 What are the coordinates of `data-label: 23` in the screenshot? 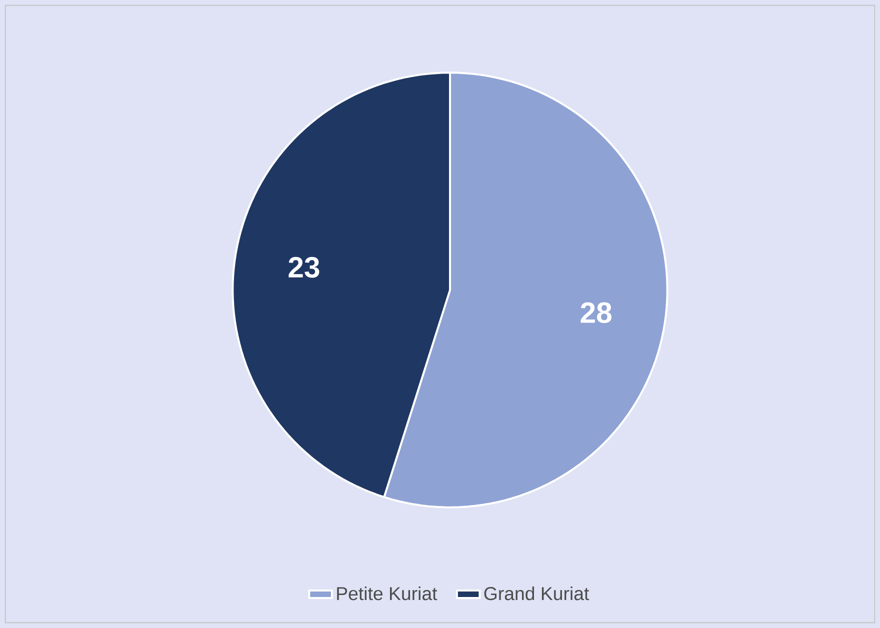 It's located at (304, 267).